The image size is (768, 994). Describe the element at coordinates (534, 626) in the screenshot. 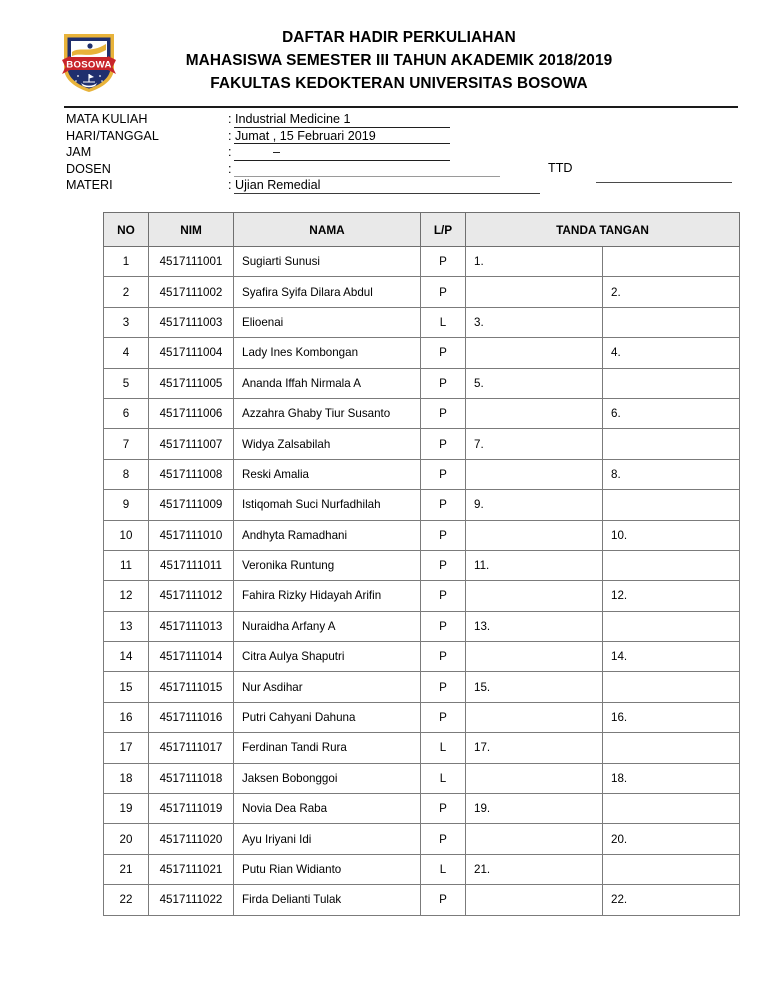

I see `cell-signature-left: 13.` at that location.